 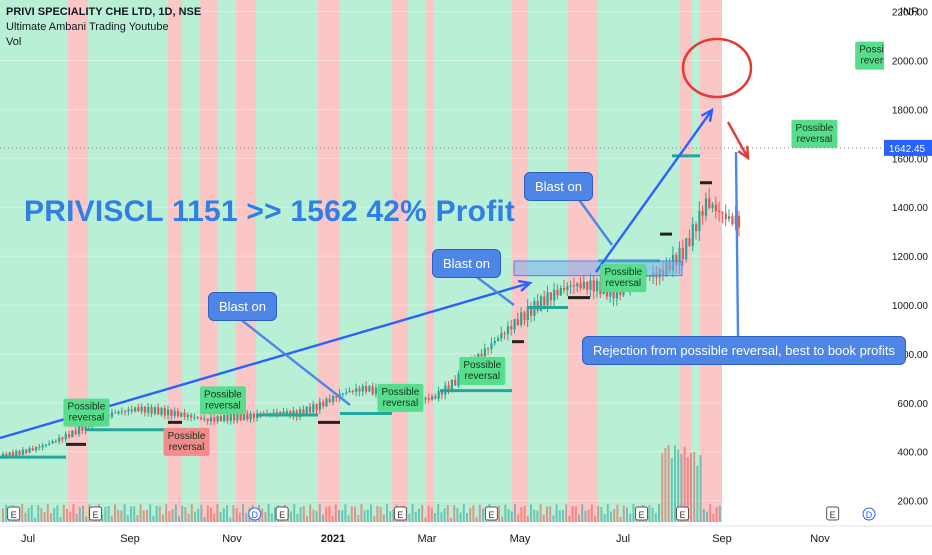 What do you see at coordinates (869, 515) in the screenshot?
I see `dividend-marker-label: D` at bounding box center [869, 515].